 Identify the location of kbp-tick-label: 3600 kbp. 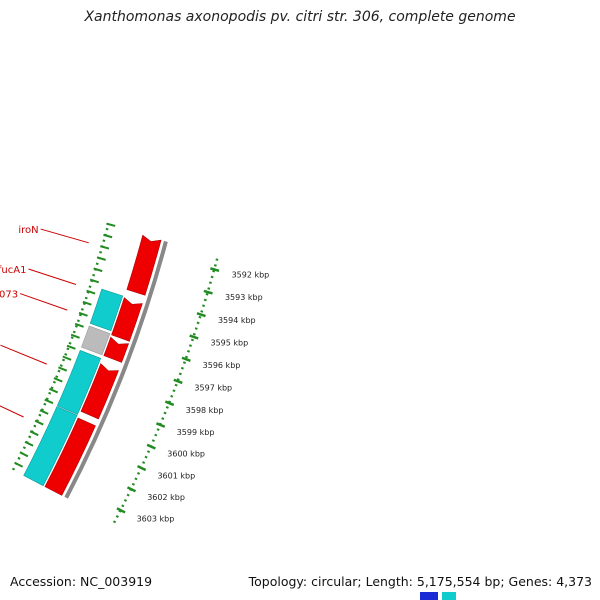
(186, 454).